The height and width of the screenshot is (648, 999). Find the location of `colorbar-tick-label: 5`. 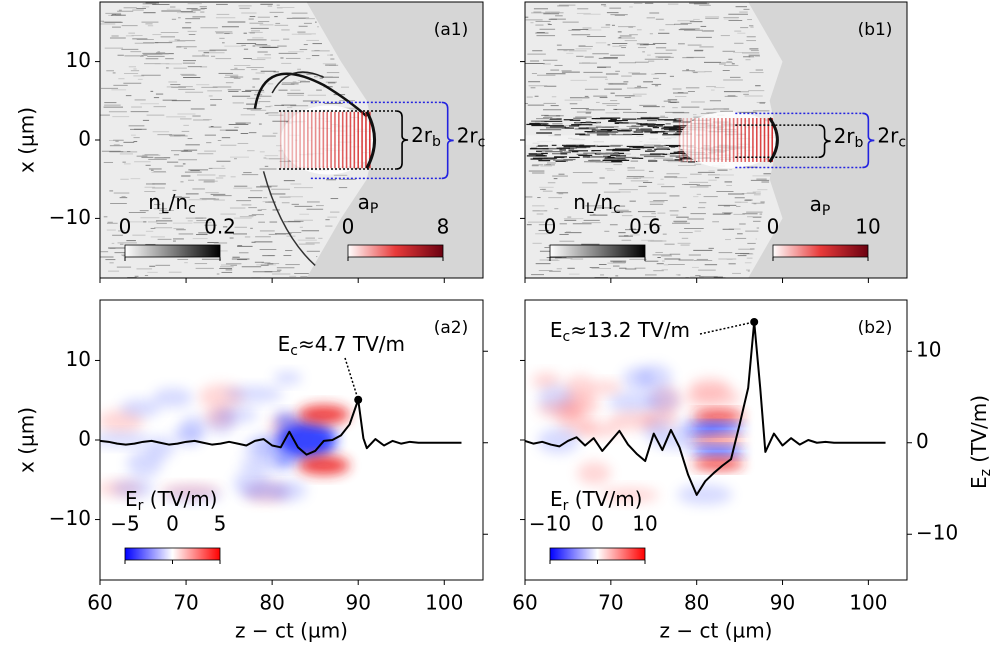

colorbar-tick-label: 5 is located at coordinates (220, 524).